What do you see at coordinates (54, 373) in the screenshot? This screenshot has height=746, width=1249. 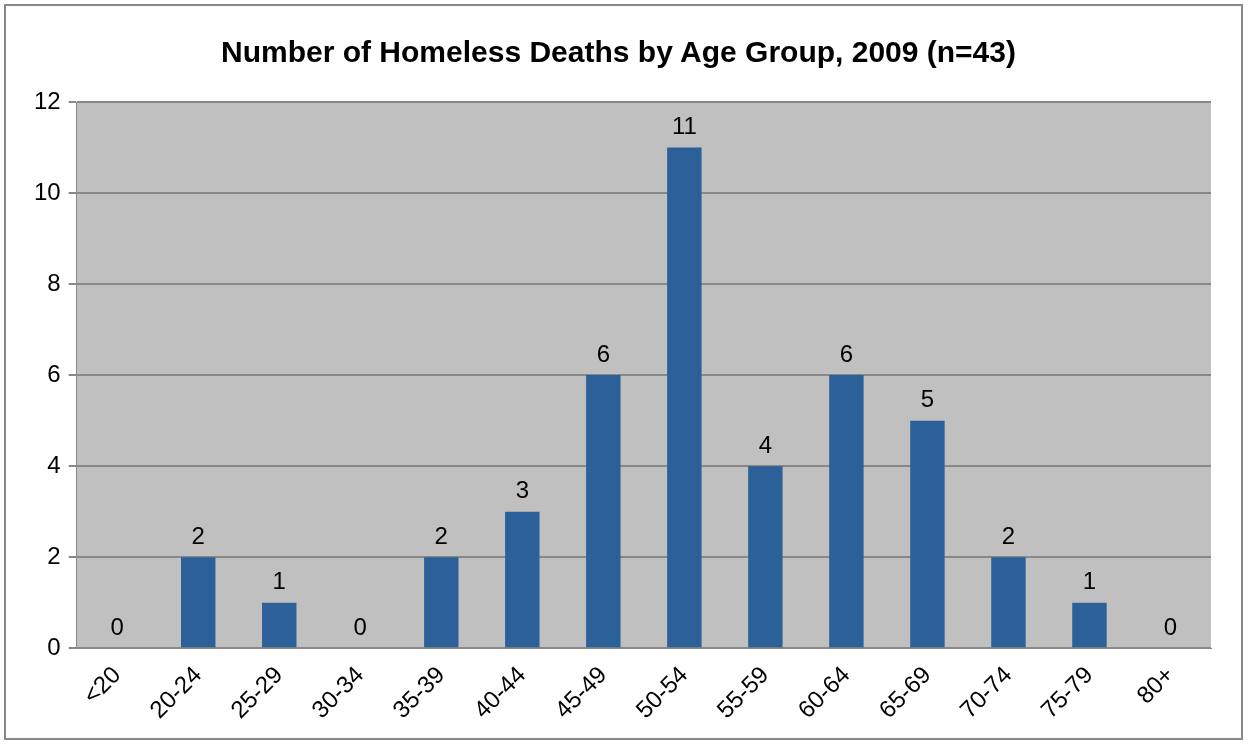 I see `y-tick-label: 6` at bounding box center [54, 373].